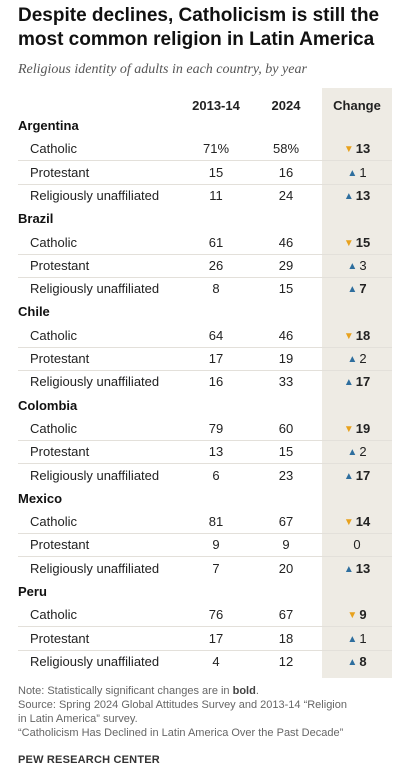  What do you see at coordinates (363, 615) in the screenshot?
I see `change-number: 9` at bounding box center [363, 615].